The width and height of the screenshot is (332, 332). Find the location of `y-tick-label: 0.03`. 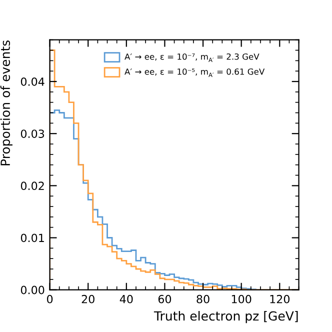

y-tick-label: 0.03 is located at coordinates (32, 134).